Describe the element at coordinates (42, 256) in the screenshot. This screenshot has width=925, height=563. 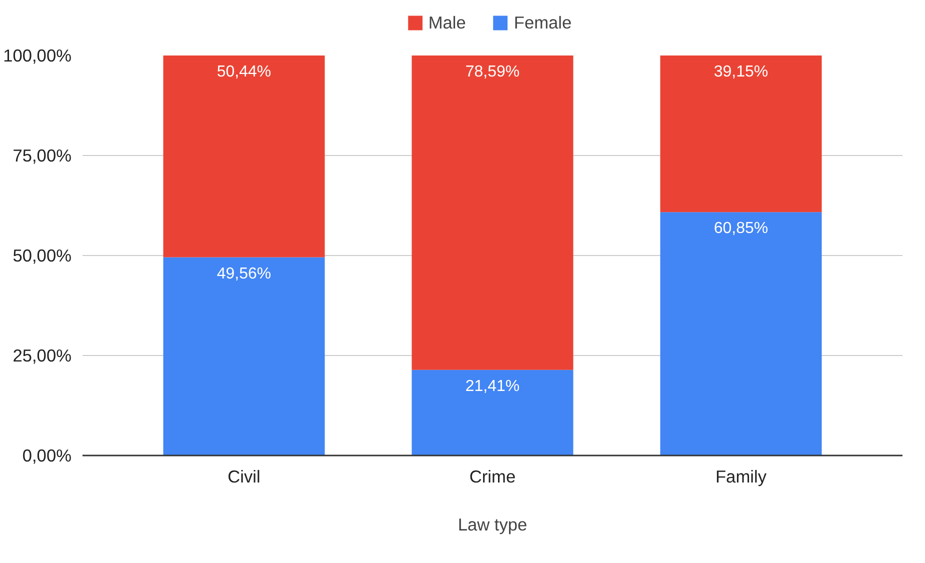
I see `y-tick-label: 50,00%` at that location.